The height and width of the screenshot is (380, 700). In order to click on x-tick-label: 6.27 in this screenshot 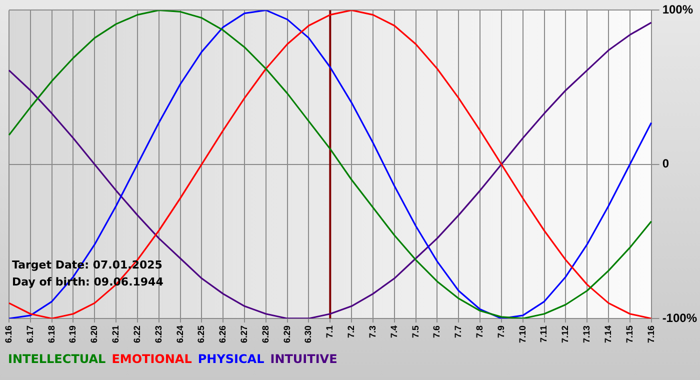, I will do `click(244, 334)`.